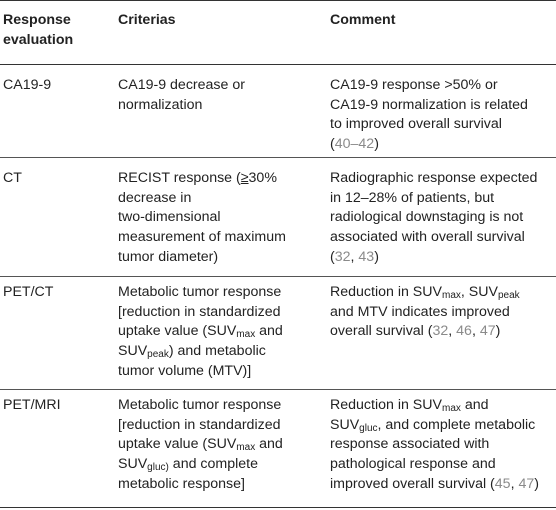 The height and width of the screenshot is (510, 556). What do you see at coordinates (434, 178) in the screenshot?
I see `comment-line: Radiographic response expected` at bounding box center [434, 178].